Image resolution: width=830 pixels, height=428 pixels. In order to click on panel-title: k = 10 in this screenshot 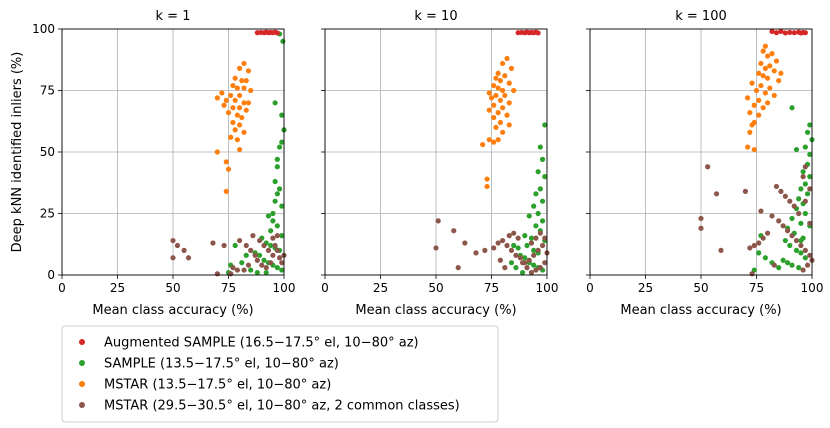, I will do `click(435, 16)`.